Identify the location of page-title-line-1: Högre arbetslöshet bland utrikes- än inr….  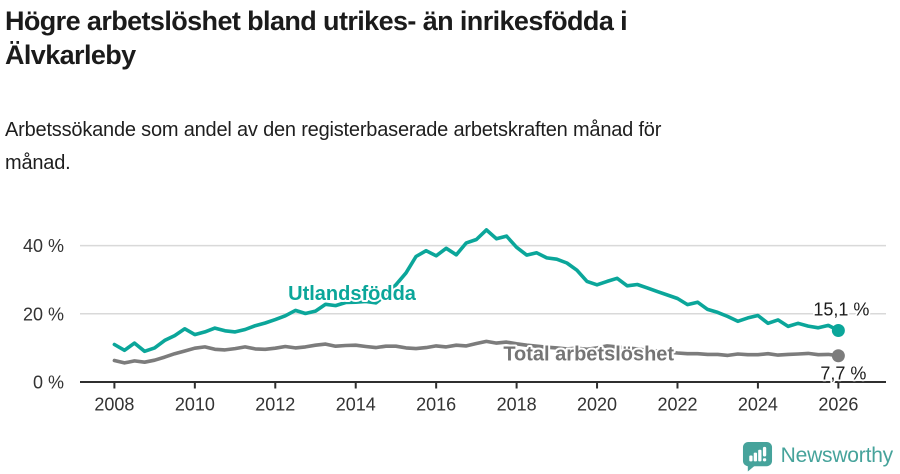
(316, 21).